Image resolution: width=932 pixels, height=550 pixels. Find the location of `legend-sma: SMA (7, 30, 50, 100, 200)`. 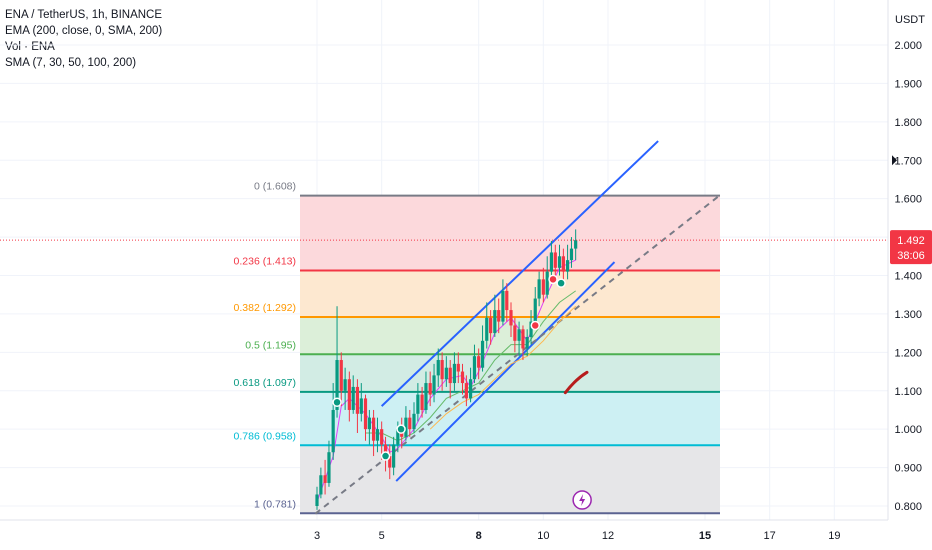

legend-sma: SMA (7, 30, 50, 100, 200) is located at coordinates (71, 63).